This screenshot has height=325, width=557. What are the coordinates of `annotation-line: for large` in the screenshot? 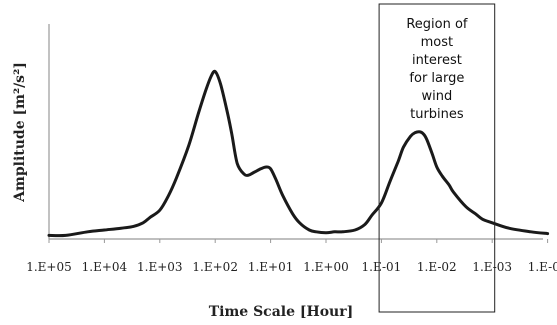 It's located at (436, 78).